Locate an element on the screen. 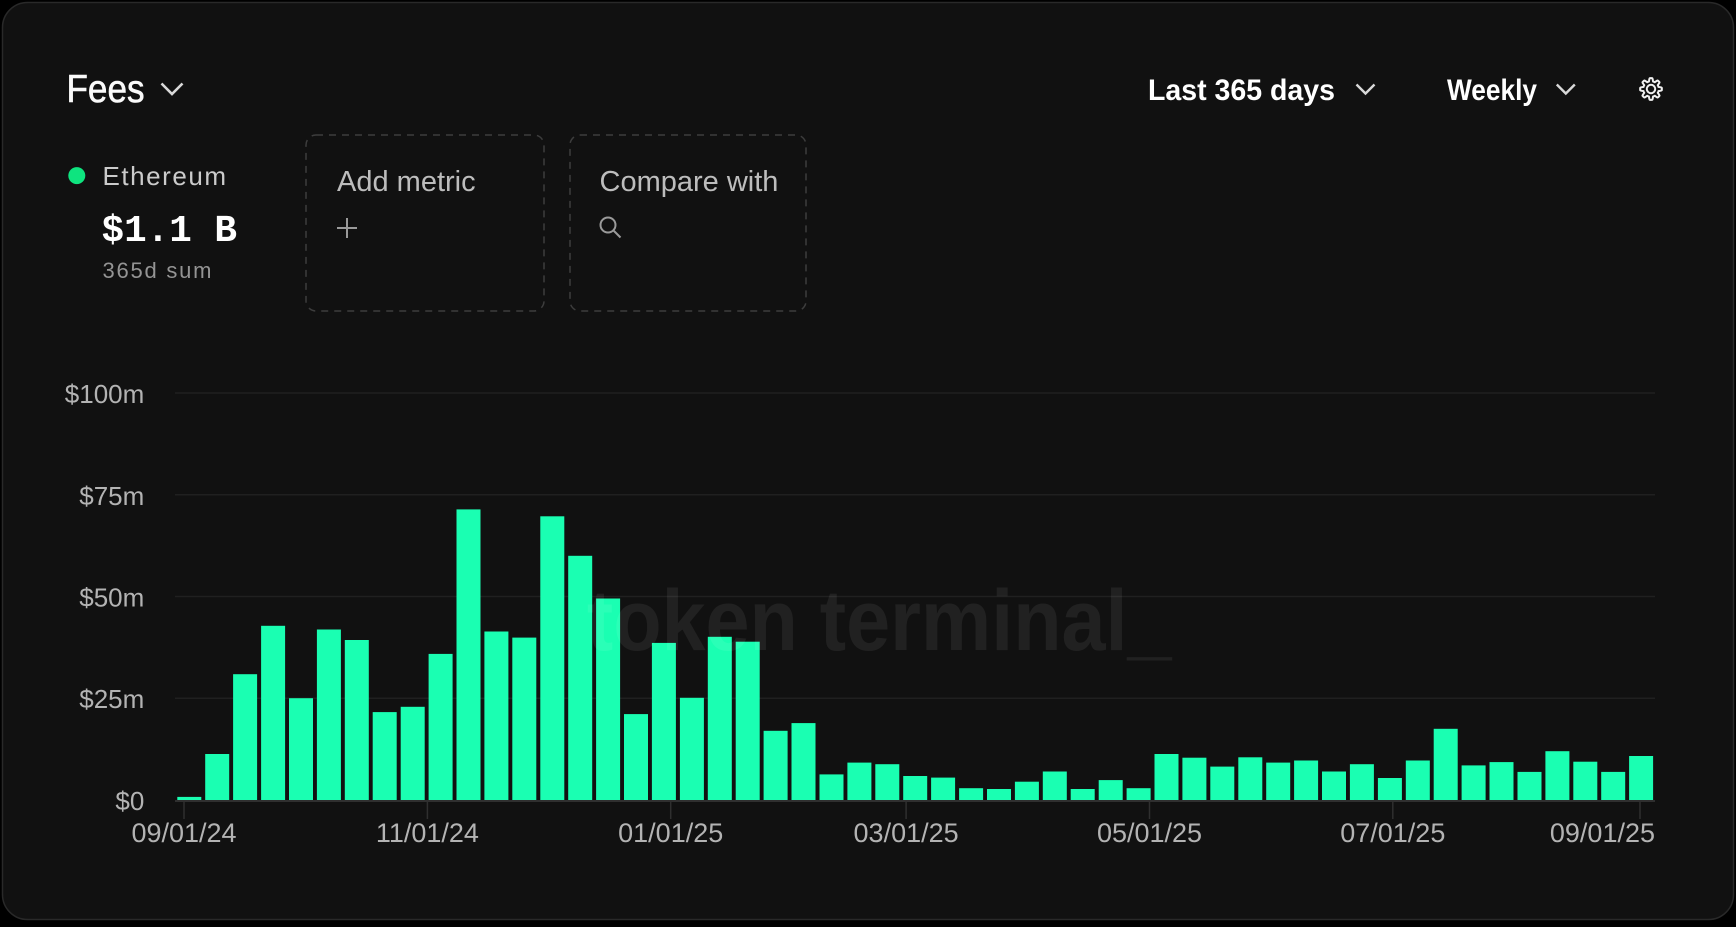 This screenshot has height=927, width=1736. svg-text: $100m is located at coordinates (105, 394).